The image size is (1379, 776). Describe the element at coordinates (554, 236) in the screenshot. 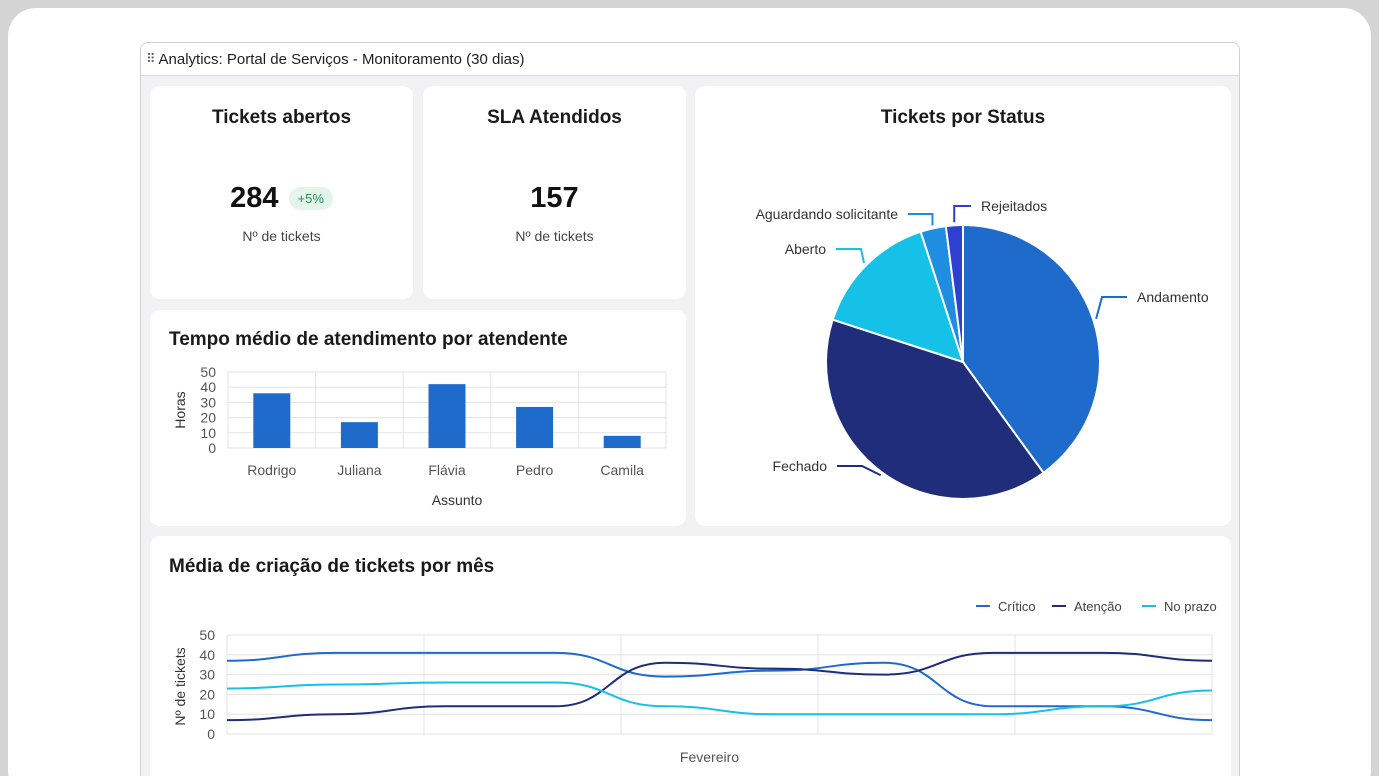

I see `kpi-sla-subtitle: Nº de tickets` at that location.